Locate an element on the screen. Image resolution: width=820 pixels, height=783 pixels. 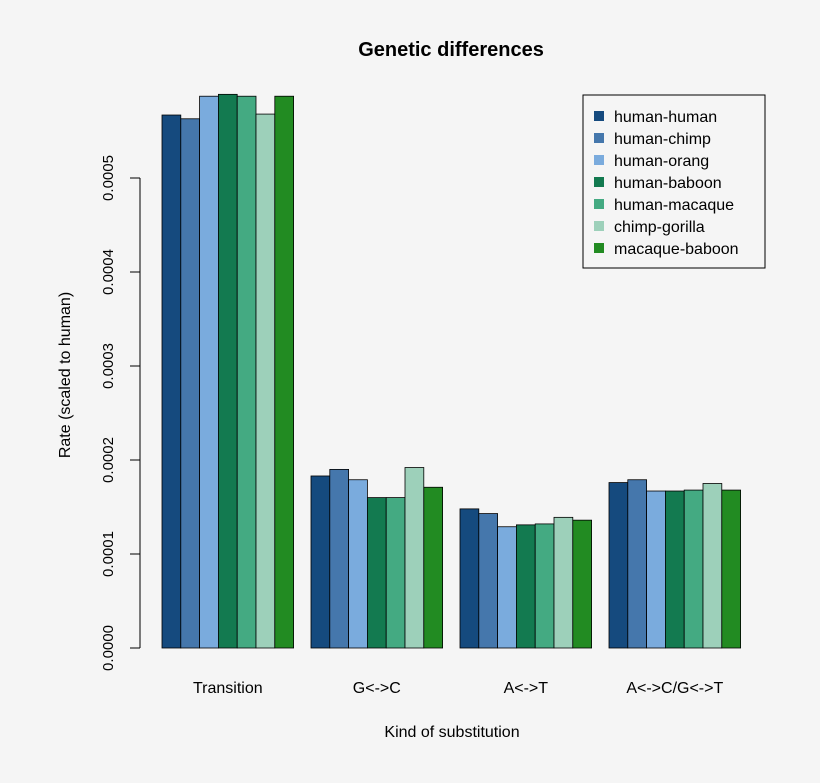
y-tick-label: 0.0001 is located at coordinates (108, 554).